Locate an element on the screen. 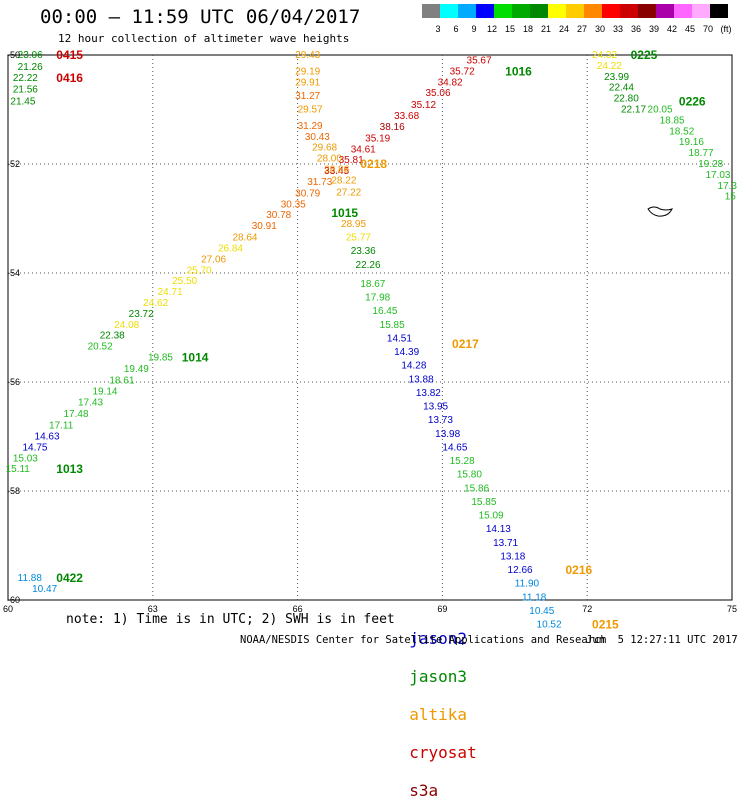 This screenshot has width=740, height=800. swh-value: 35.72 is located at coordinates (462, 71).